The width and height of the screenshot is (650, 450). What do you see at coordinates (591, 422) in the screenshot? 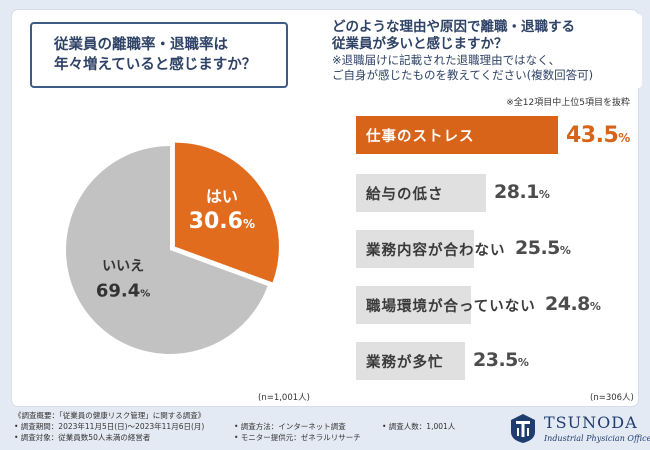
I see `logo-name: TSUNODA` at bounding box center [591, 422].